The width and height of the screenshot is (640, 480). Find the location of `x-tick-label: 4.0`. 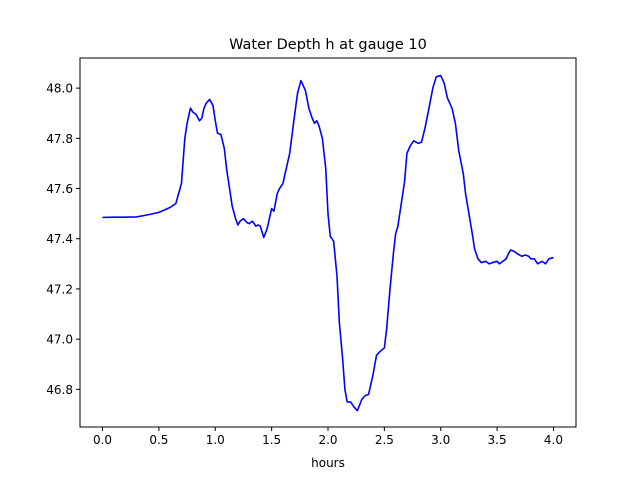

x-tick-label: 4.0 is located at coordinates (553, 440).